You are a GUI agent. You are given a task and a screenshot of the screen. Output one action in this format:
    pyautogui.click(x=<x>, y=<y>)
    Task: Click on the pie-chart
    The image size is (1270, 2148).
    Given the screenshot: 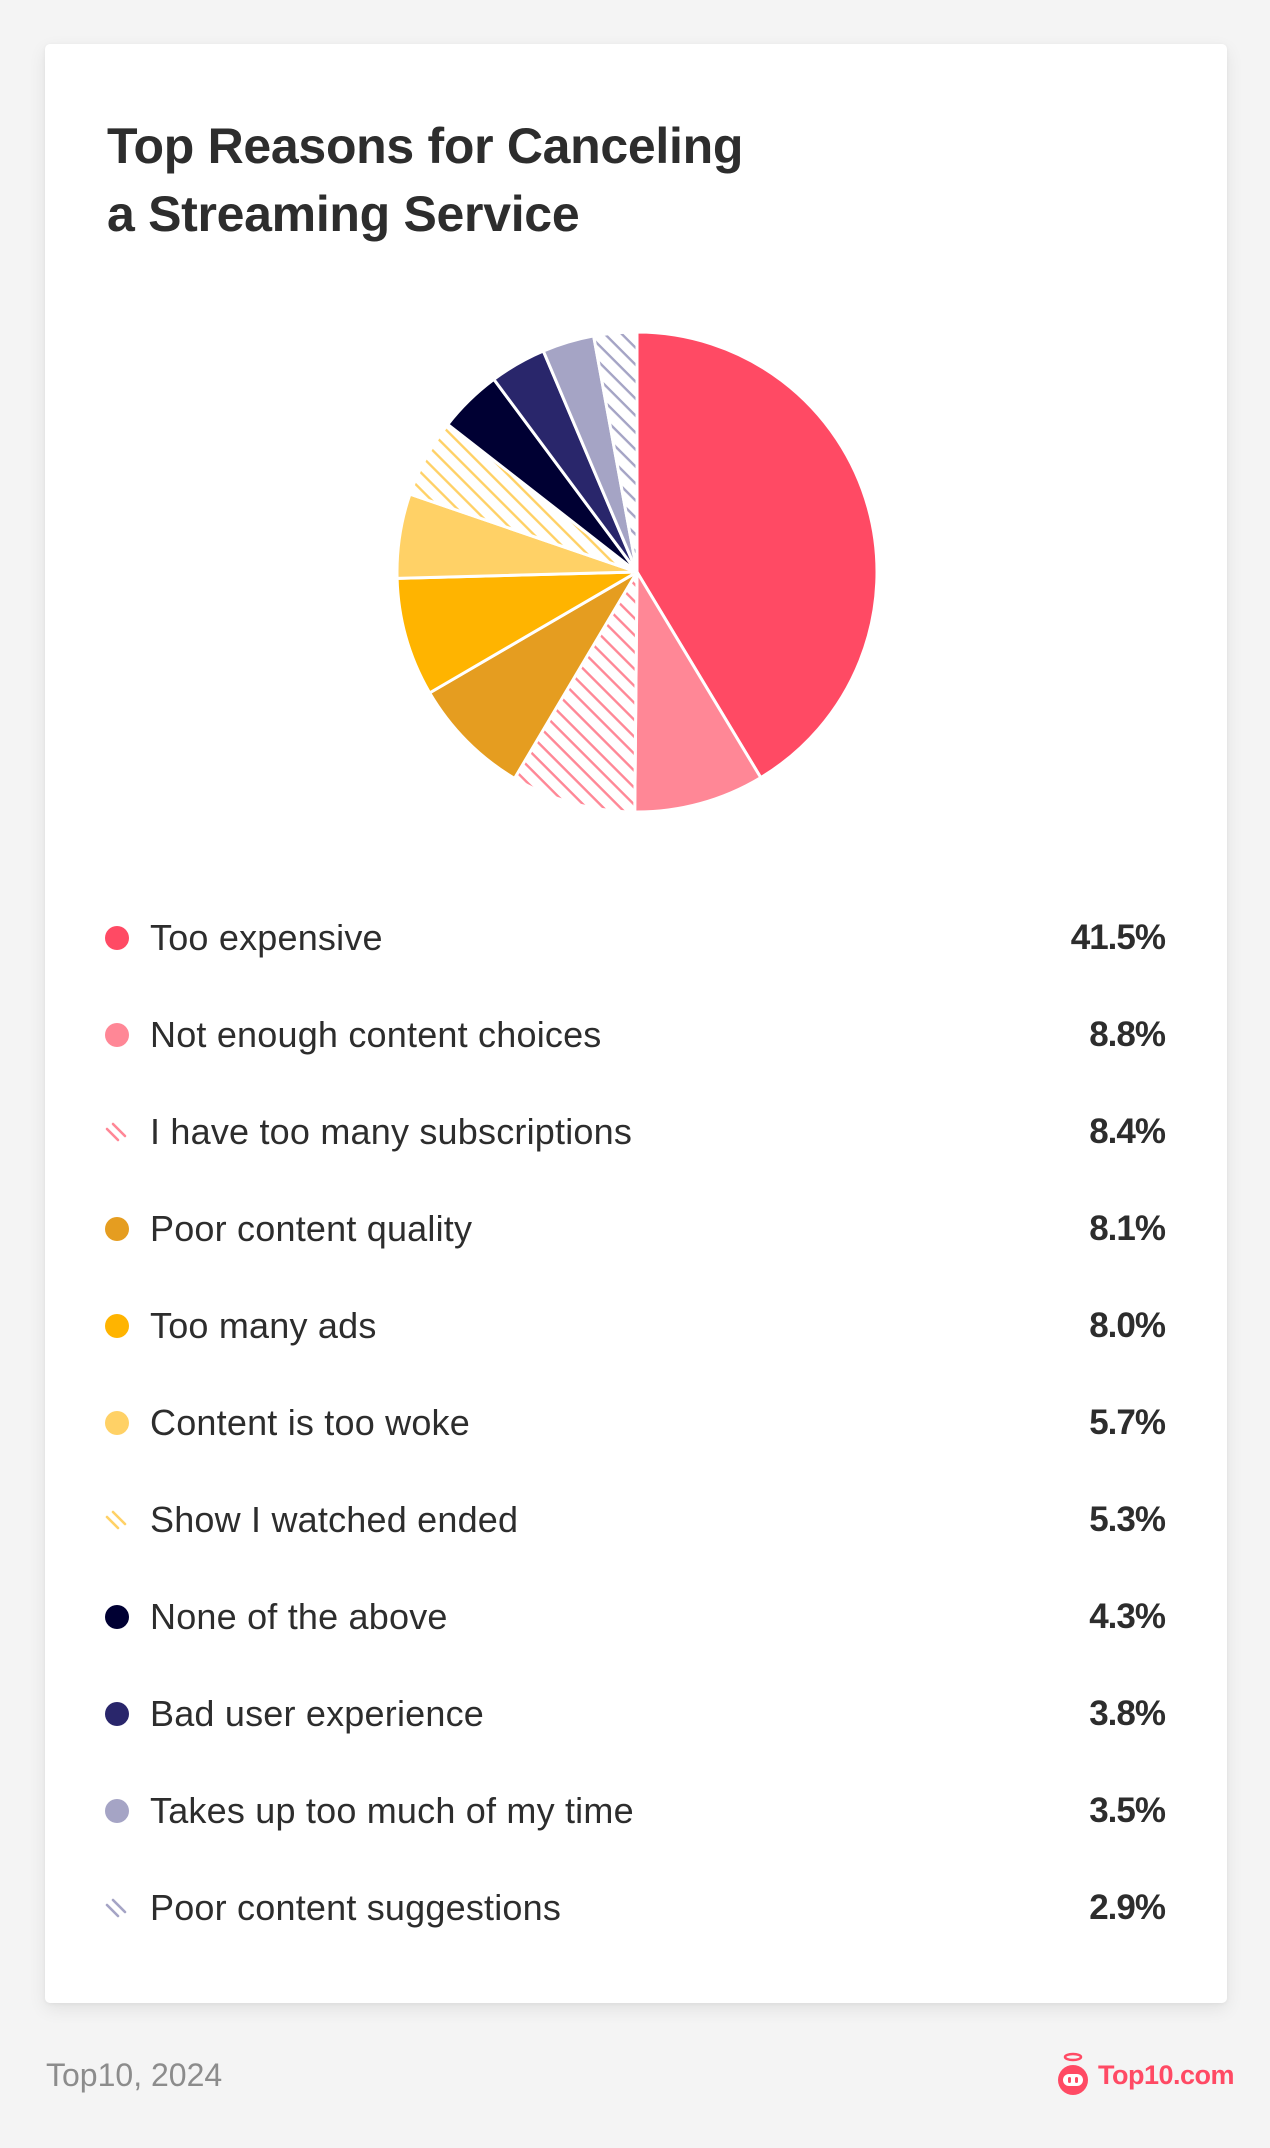 What is the action you would take?
    pyautogui.click(x=637, y=572)
    